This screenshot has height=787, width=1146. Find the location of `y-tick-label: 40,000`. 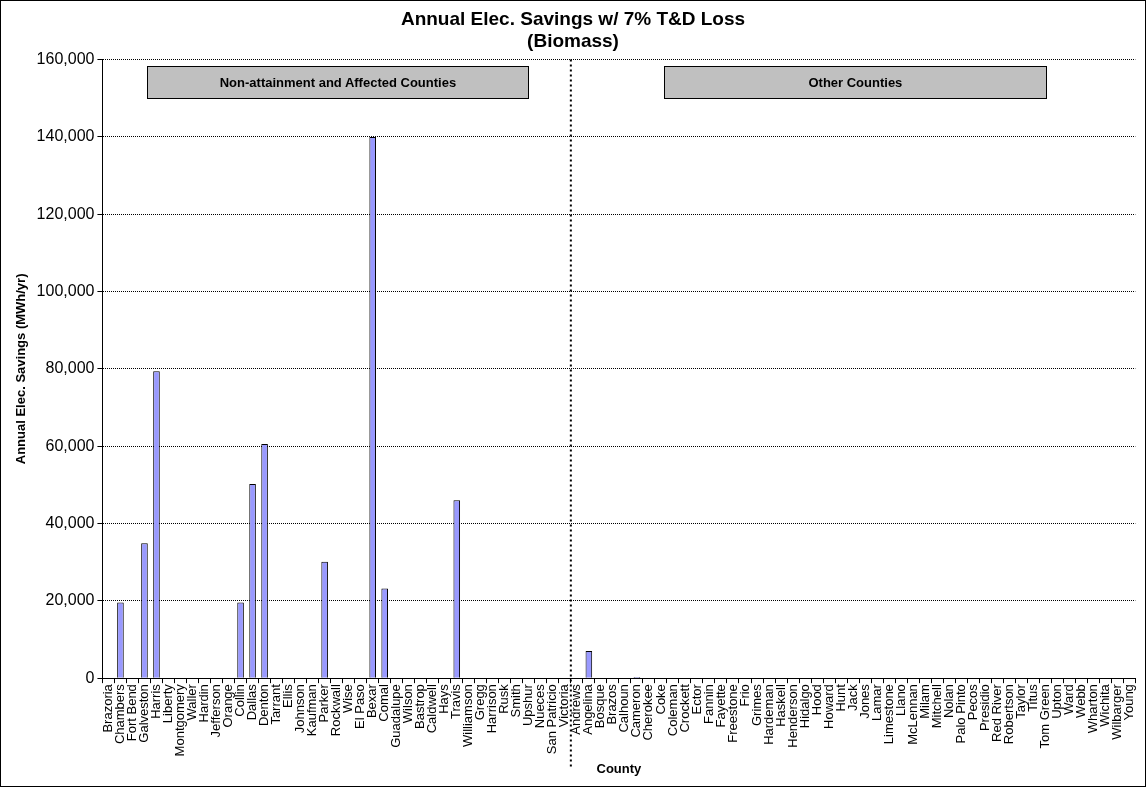

y-tick-label: 40,000 is located at coordinates (70, 522).